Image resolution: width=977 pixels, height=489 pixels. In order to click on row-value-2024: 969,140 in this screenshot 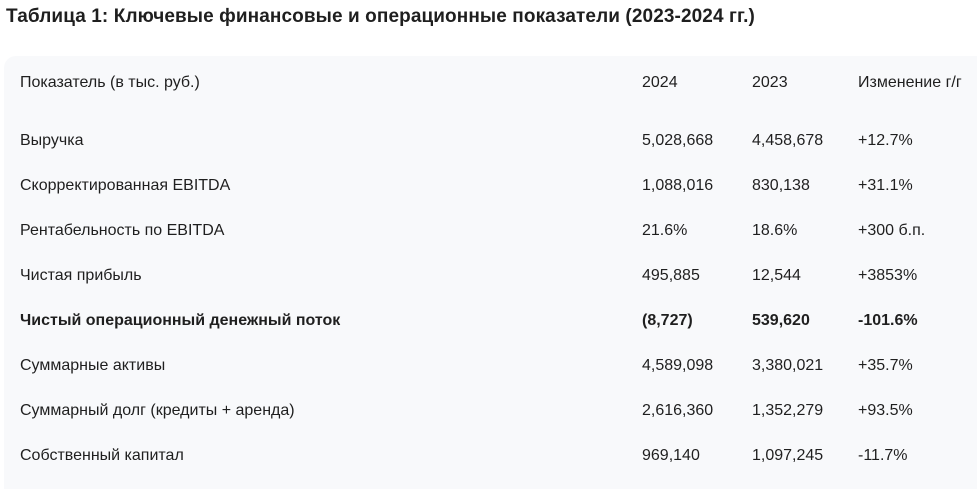, I will do `click(671, 455)`.